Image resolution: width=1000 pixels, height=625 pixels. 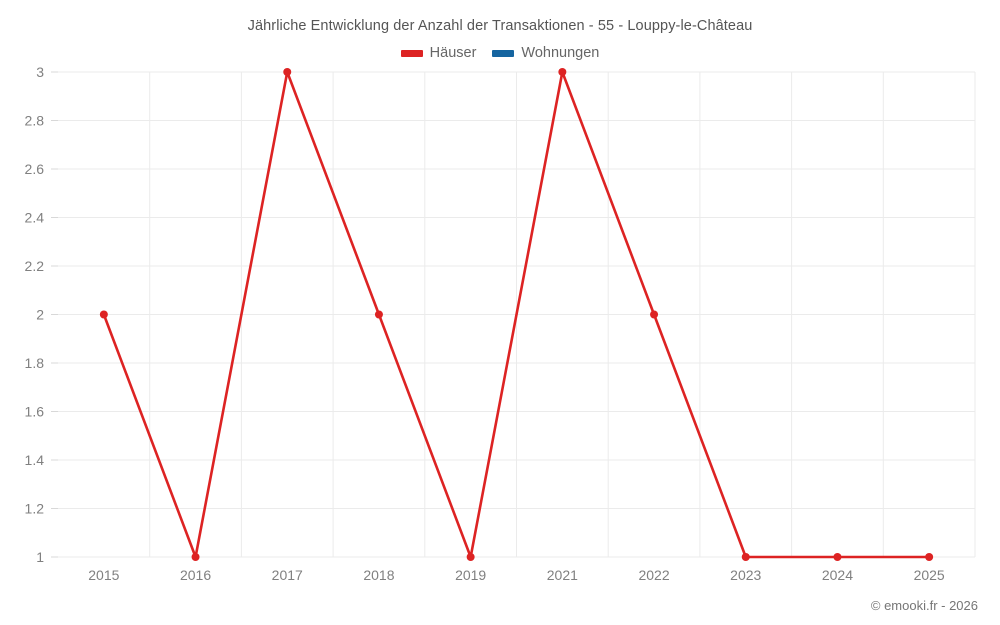 What do you see at coordinates (562, 575) in the screenshot?
I see `x-axis-tick-label: 2021` at bounding box center [562, 575].